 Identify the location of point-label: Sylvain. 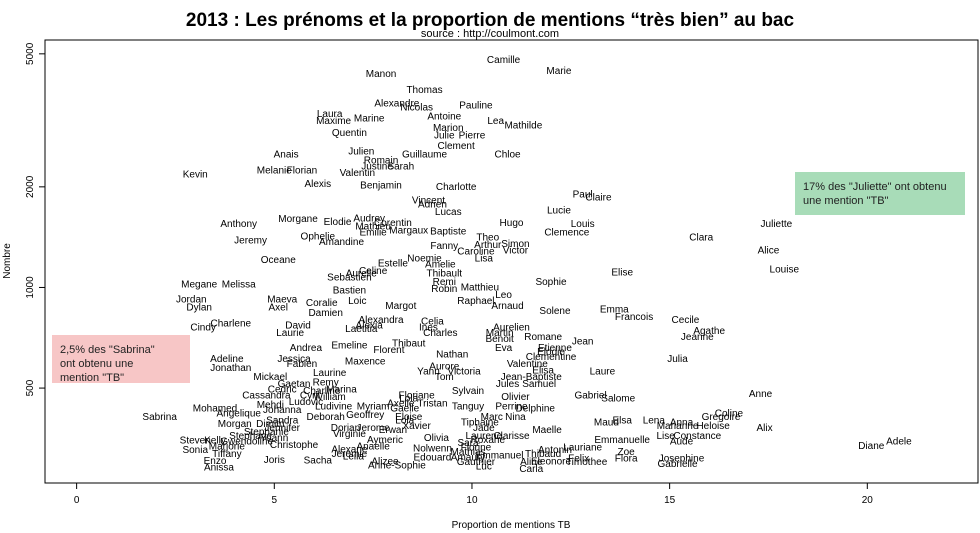
(468, 391).